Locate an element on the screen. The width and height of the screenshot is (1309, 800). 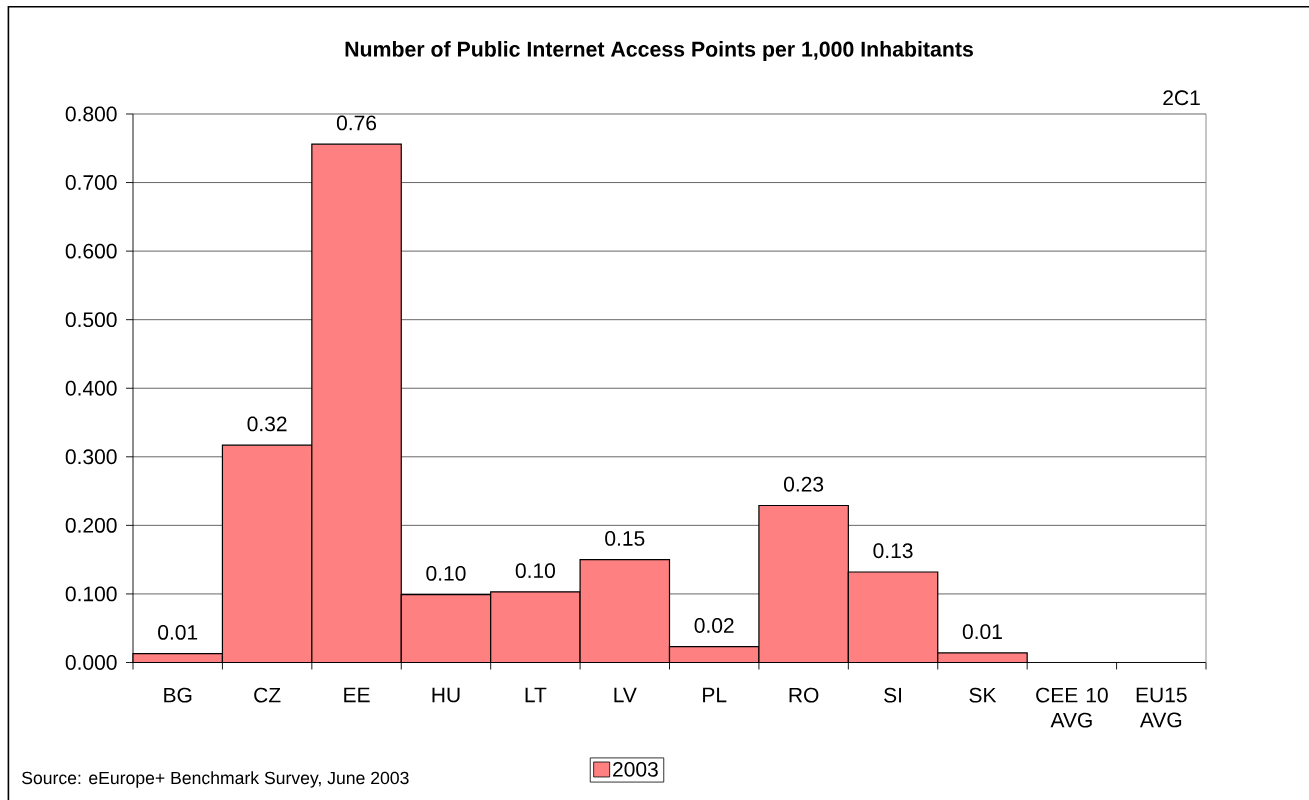
y-tick-label: 0.200 is located at coordinates (91, 525).